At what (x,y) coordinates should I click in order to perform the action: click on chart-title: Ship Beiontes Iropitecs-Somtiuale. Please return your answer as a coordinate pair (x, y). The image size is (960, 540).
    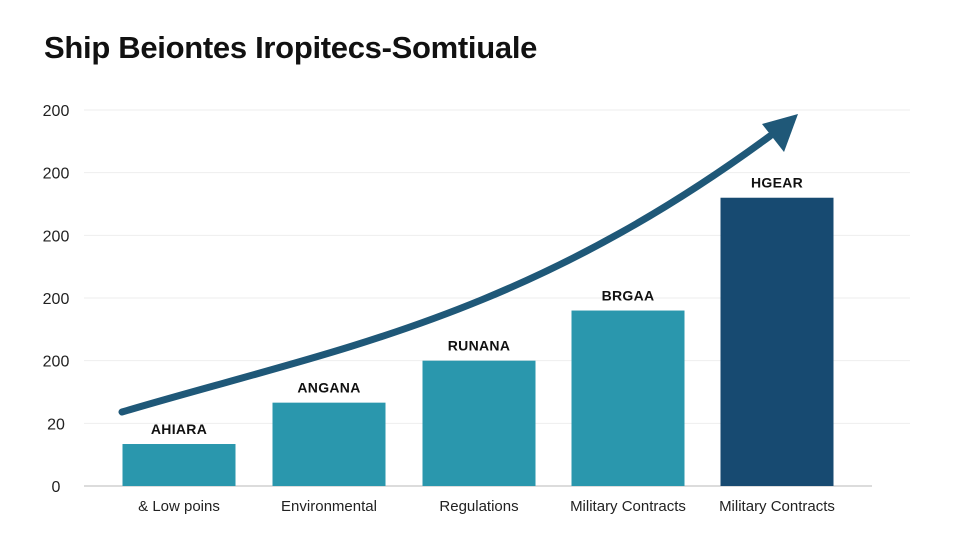
    Looking at the image, I should click on (291, 47).